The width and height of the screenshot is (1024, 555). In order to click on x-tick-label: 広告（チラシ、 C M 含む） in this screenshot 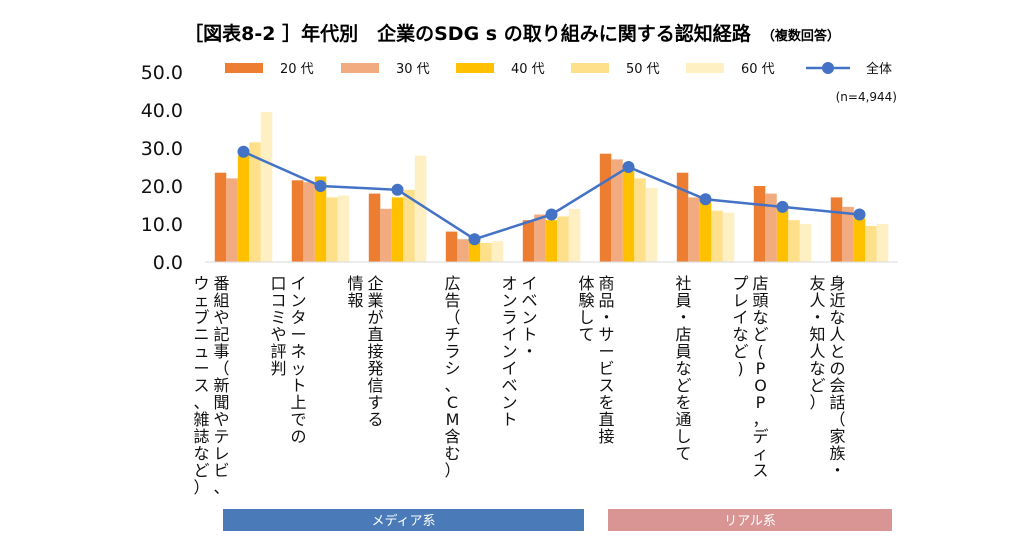, I will do `click(452, 377)`.